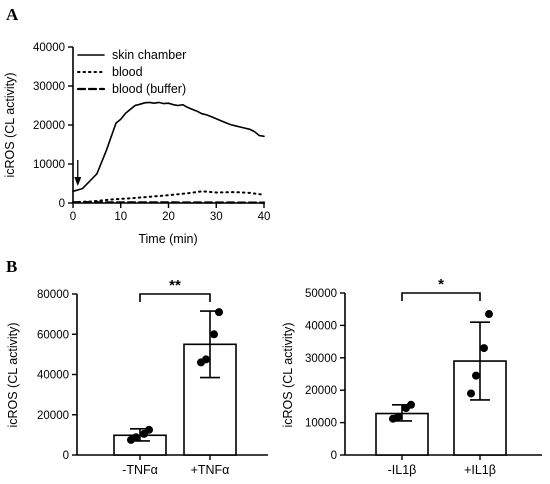  Describe the element at coordinates (78, 181) in the screenshot. I see `arrow-head` at that location.